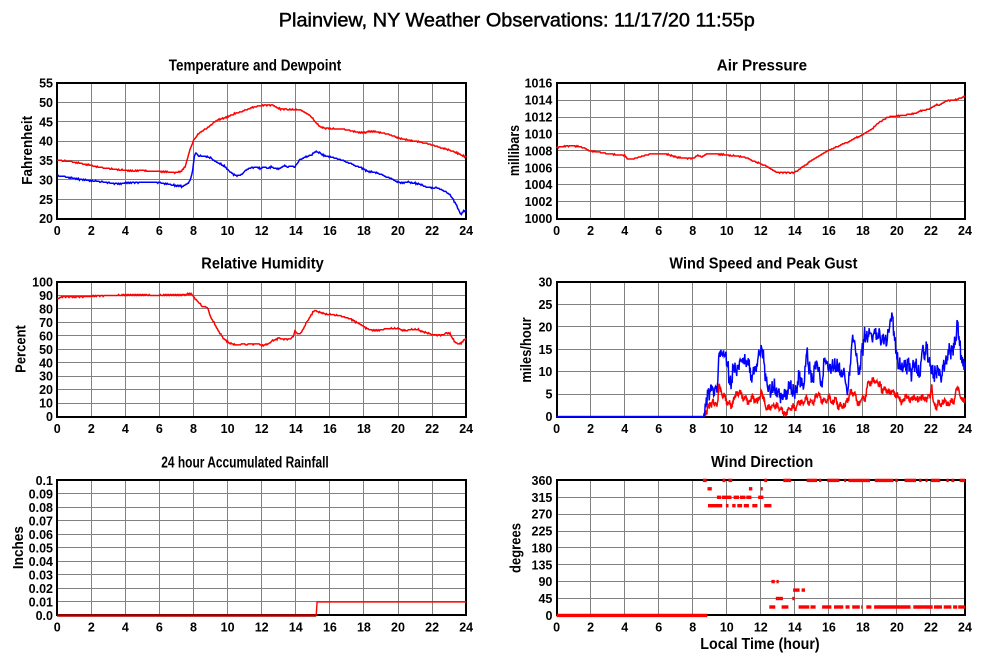 Image resolution: width=1000 pixels, height=665 pixels. Describe the element at coordinates (762, 66) in the screenshot. I see `svg-text: Air Pressure` at that location.